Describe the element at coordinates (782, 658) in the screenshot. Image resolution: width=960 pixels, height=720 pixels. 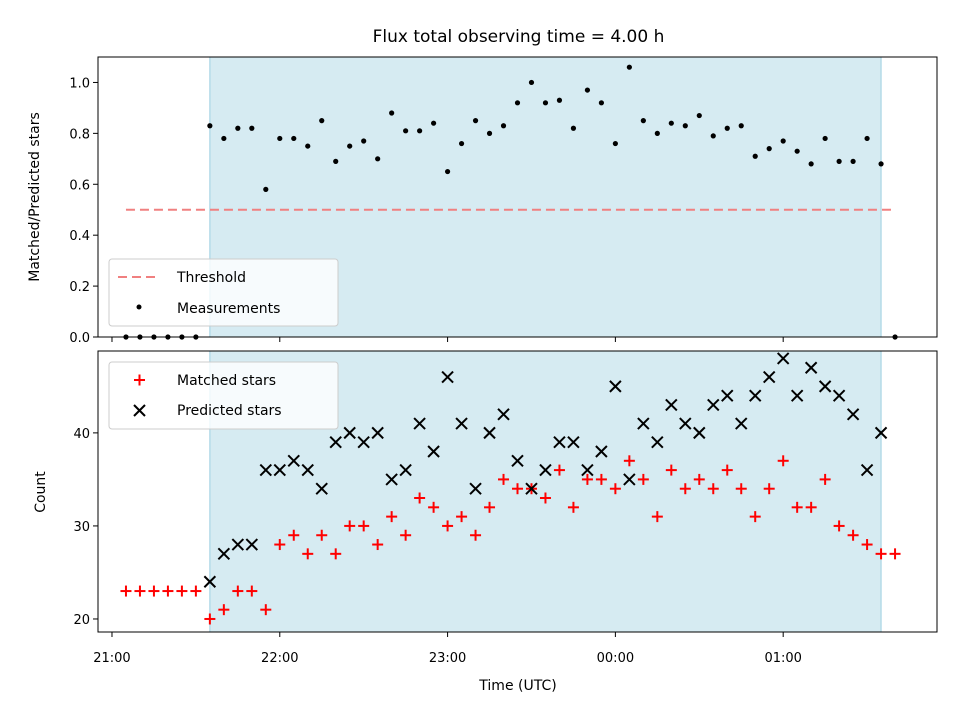
I see `x-tick-label: 01:00` at that location.